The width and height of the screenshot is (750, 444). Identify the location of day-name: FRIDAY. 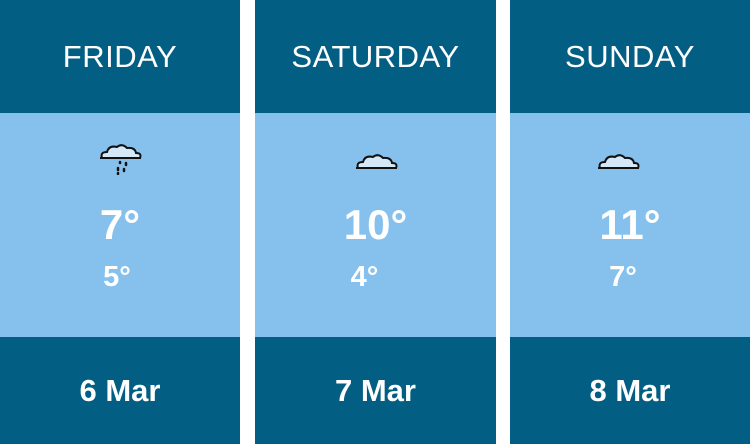
(120, 56).